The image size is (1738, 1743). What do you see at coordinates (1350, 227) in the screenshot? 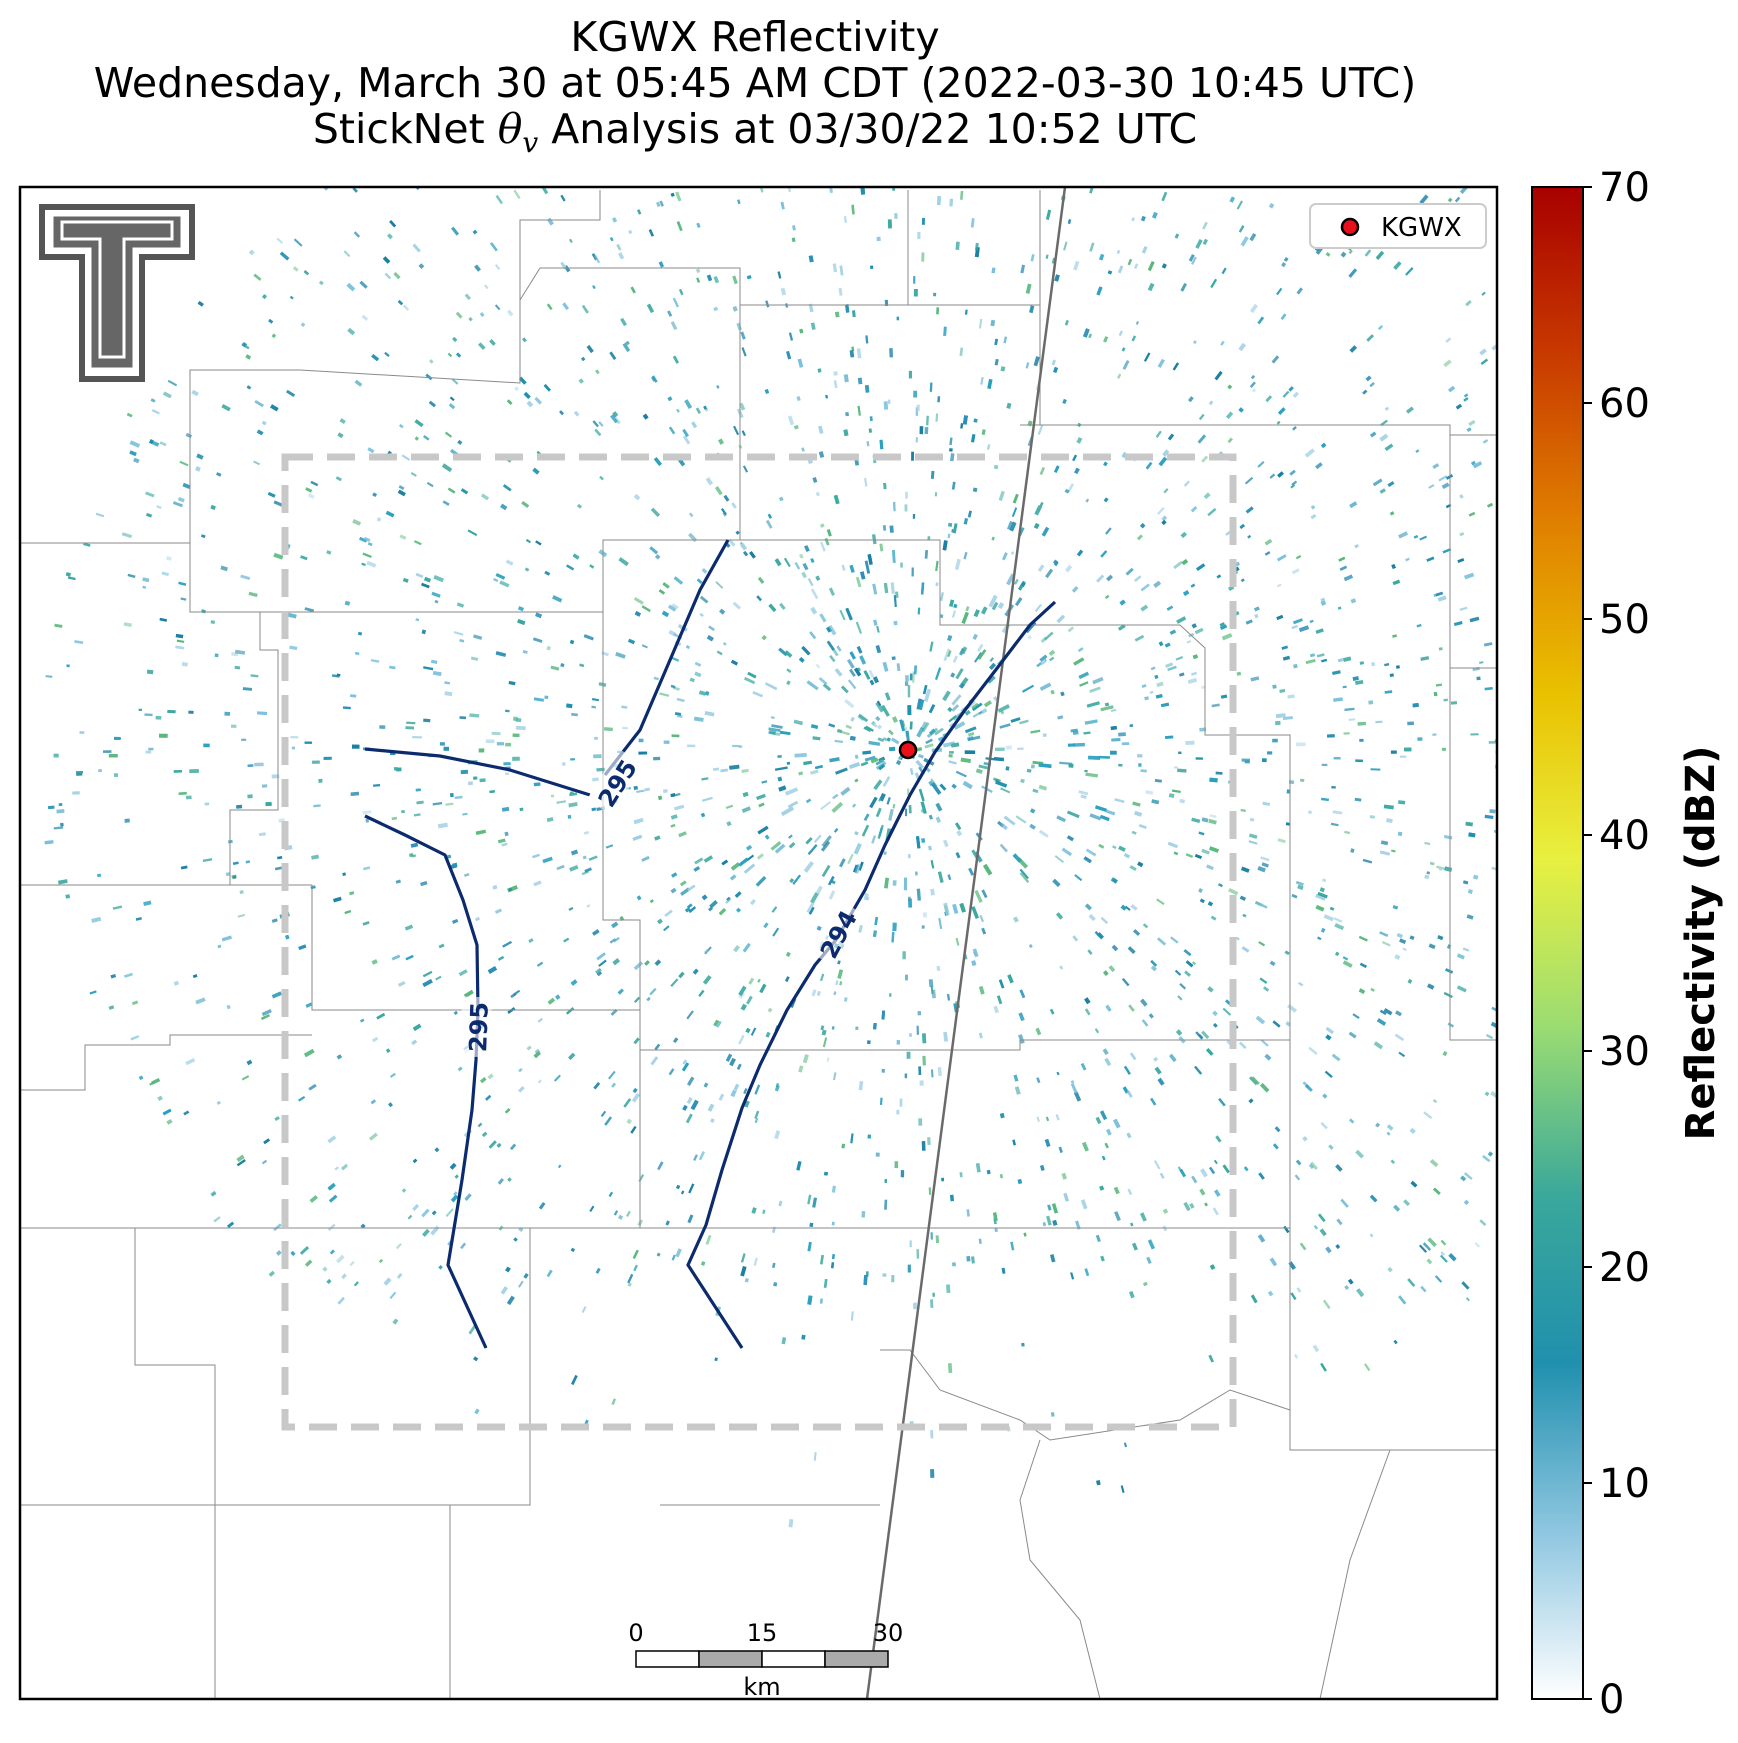
I see `legend-marker` at bounding box center [1350, 227].